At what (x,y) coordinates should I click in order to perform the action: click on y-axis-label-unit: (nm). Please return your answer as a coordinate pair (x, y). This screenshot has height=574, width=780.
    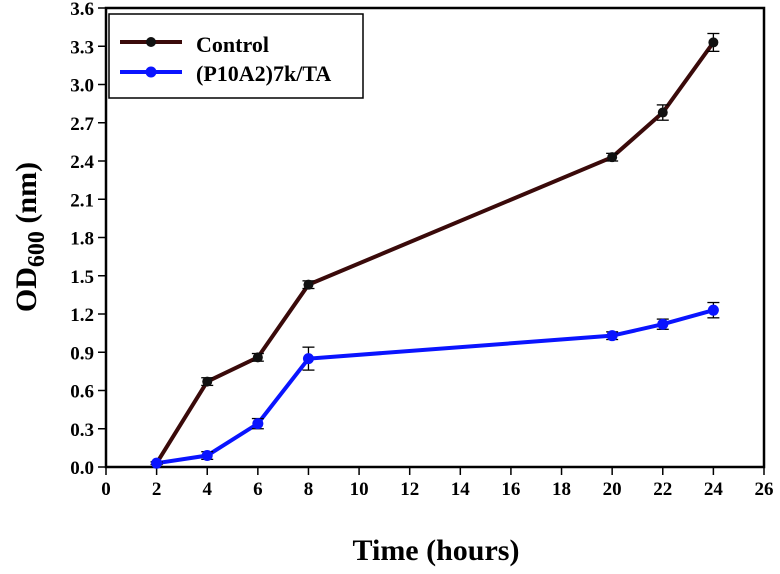
    Looking at the image, I should click on (26, 196).